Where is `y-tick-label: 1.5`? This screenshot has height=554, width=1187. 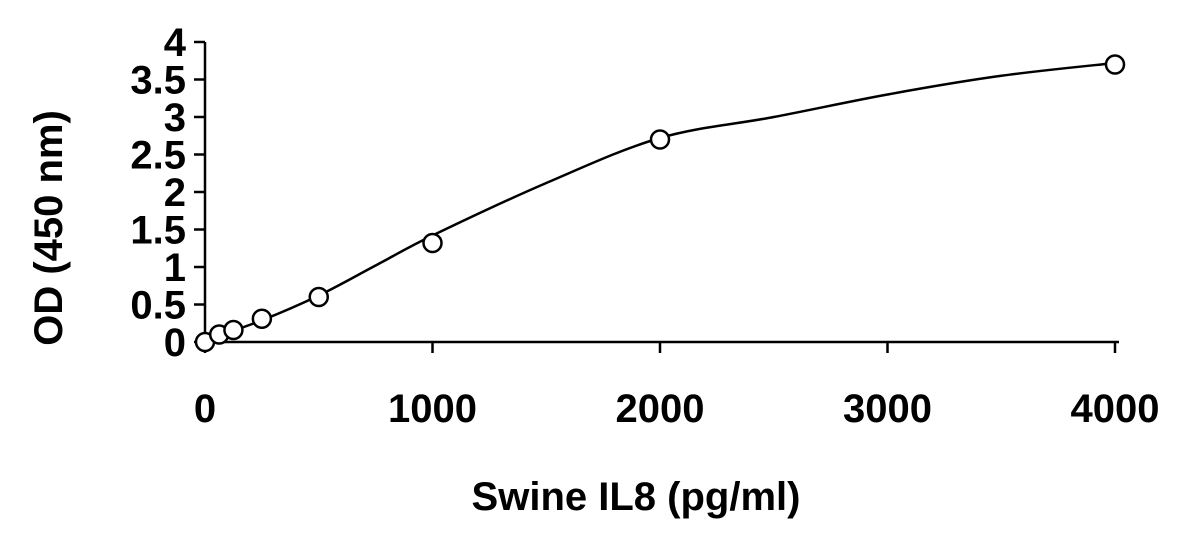 y-tick-label: 1.5 is located at coordinates (158, 231).